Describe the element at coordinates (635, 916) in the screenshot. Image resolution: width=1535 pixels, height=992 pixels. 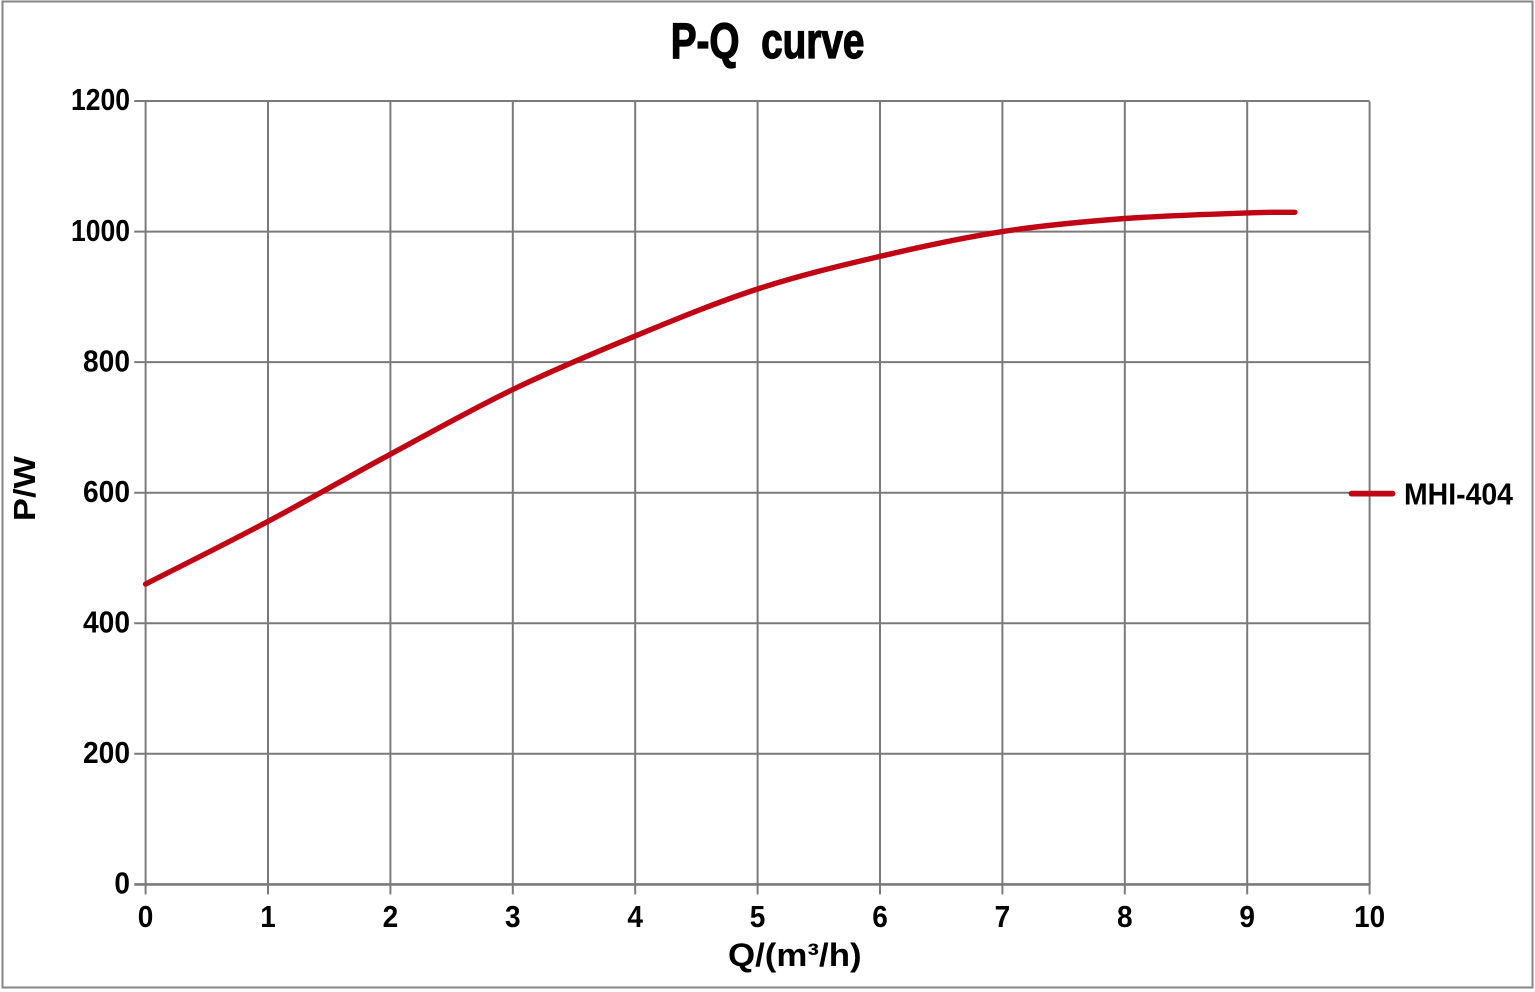
I see `svg-text: 4` at that location.